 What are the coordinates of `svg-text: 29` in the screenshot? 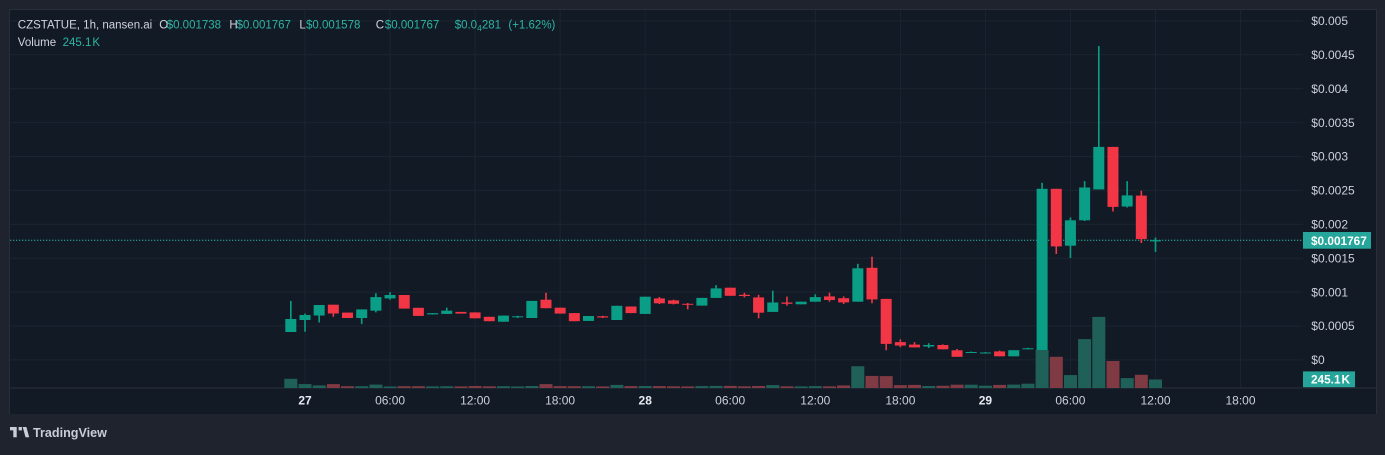 It's located at (986, 400).